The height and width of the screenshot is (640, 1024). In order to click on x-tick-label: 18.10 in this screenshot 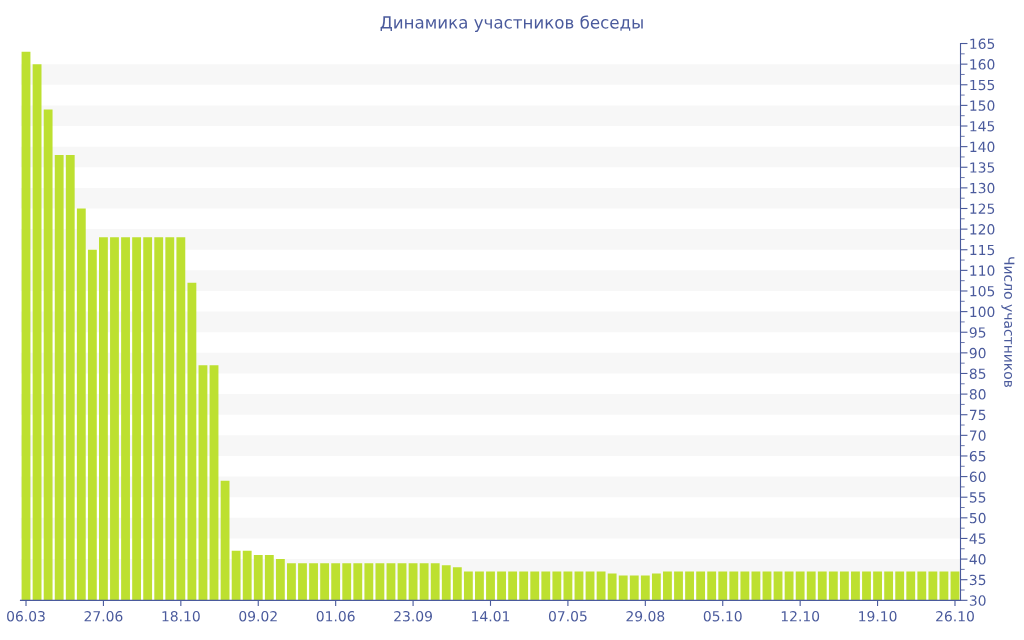, I will do `click(181, 616)`.